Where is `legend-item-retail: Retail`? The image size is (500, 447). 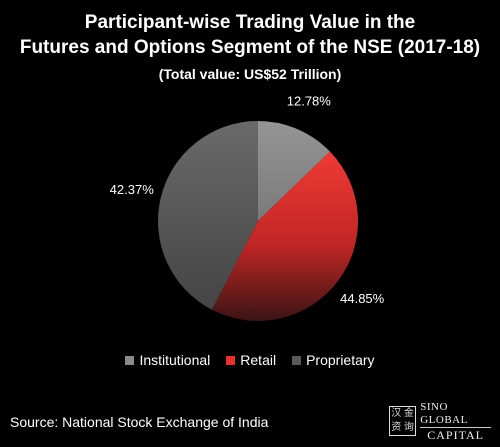 legend-item-retail: Retail is located at coordinates (251, 360).